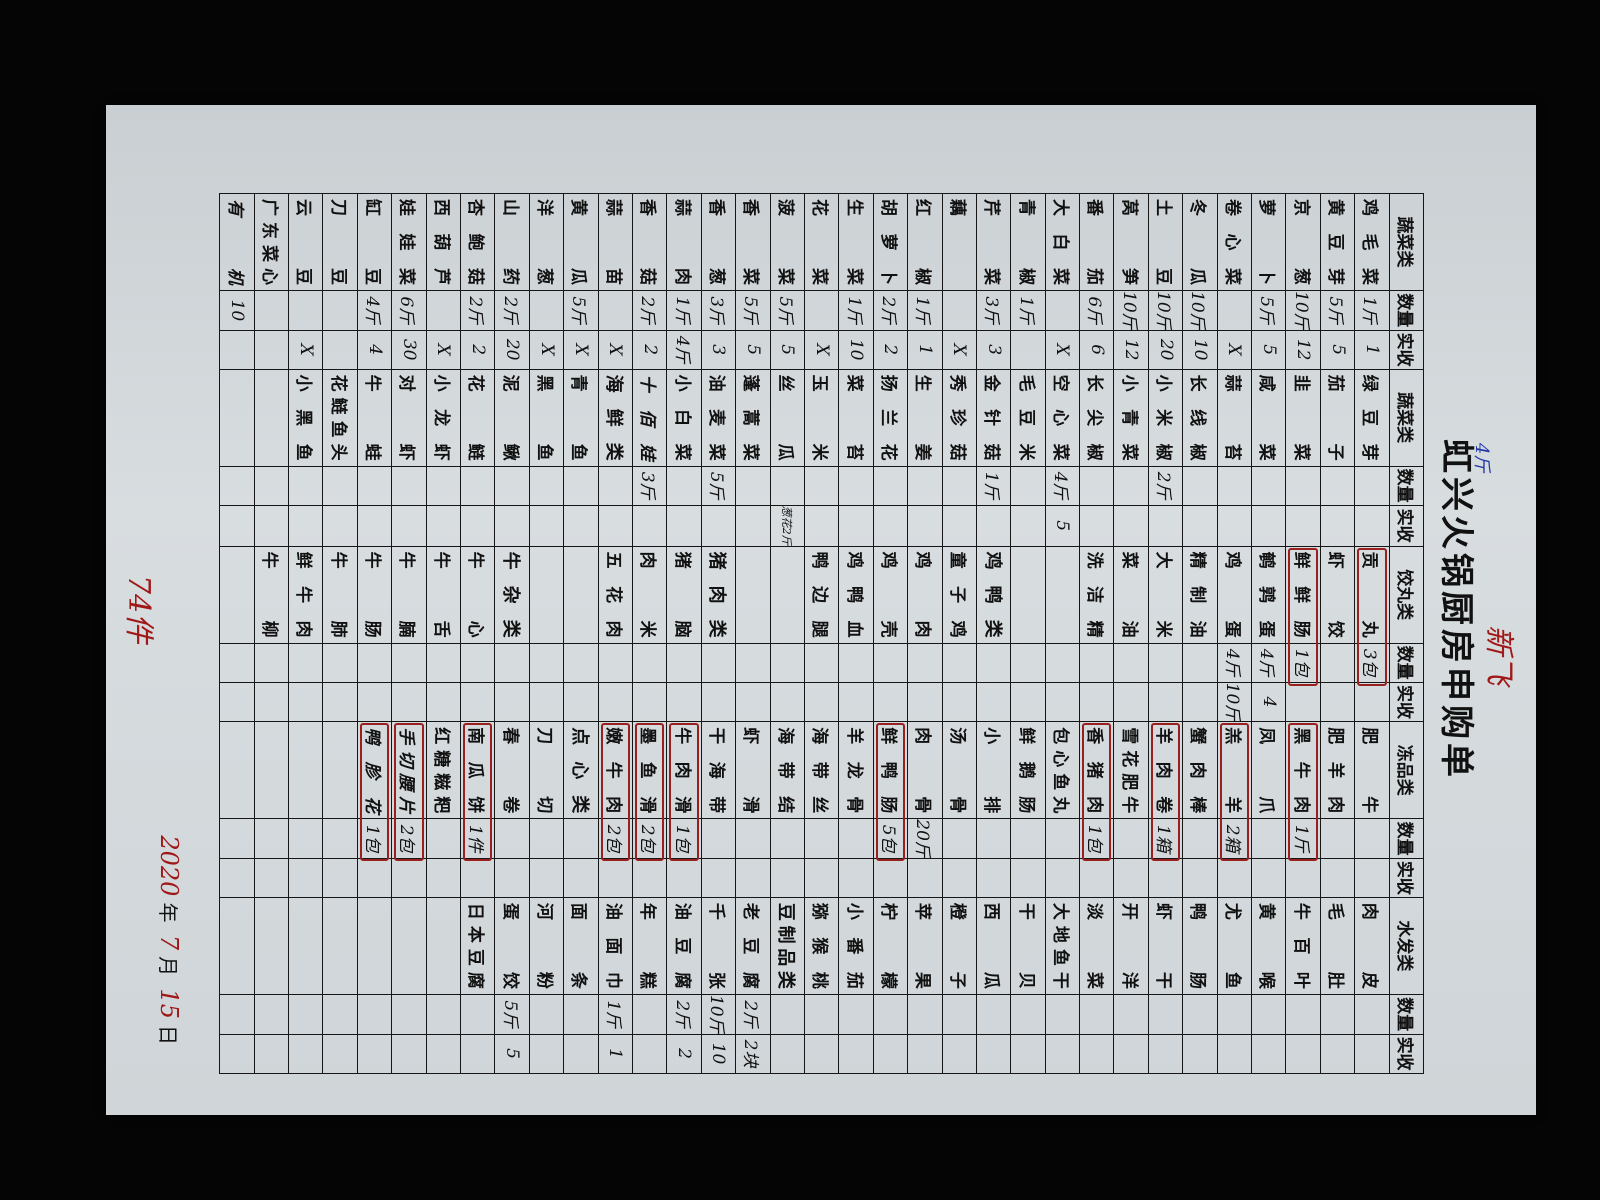 This screenshot has width=1600, height=1200. I want to click on received-cell: 5, so click(1337, 350).